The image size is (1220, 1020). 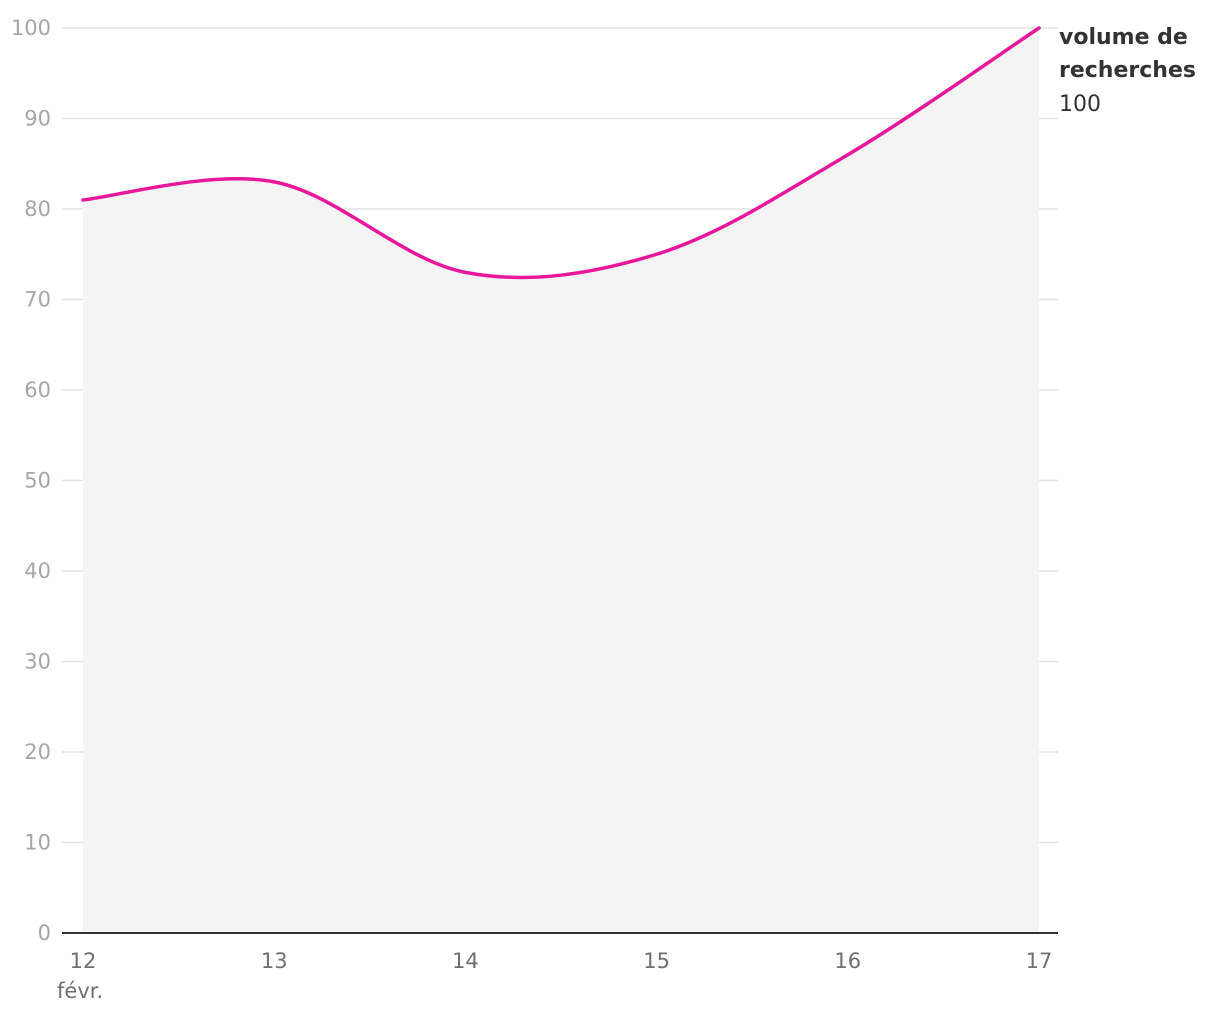 What do you see at coordinates (37, 209) in the screenshot?
I see `y-tick-label: 80` at bounding box center [37, 209].